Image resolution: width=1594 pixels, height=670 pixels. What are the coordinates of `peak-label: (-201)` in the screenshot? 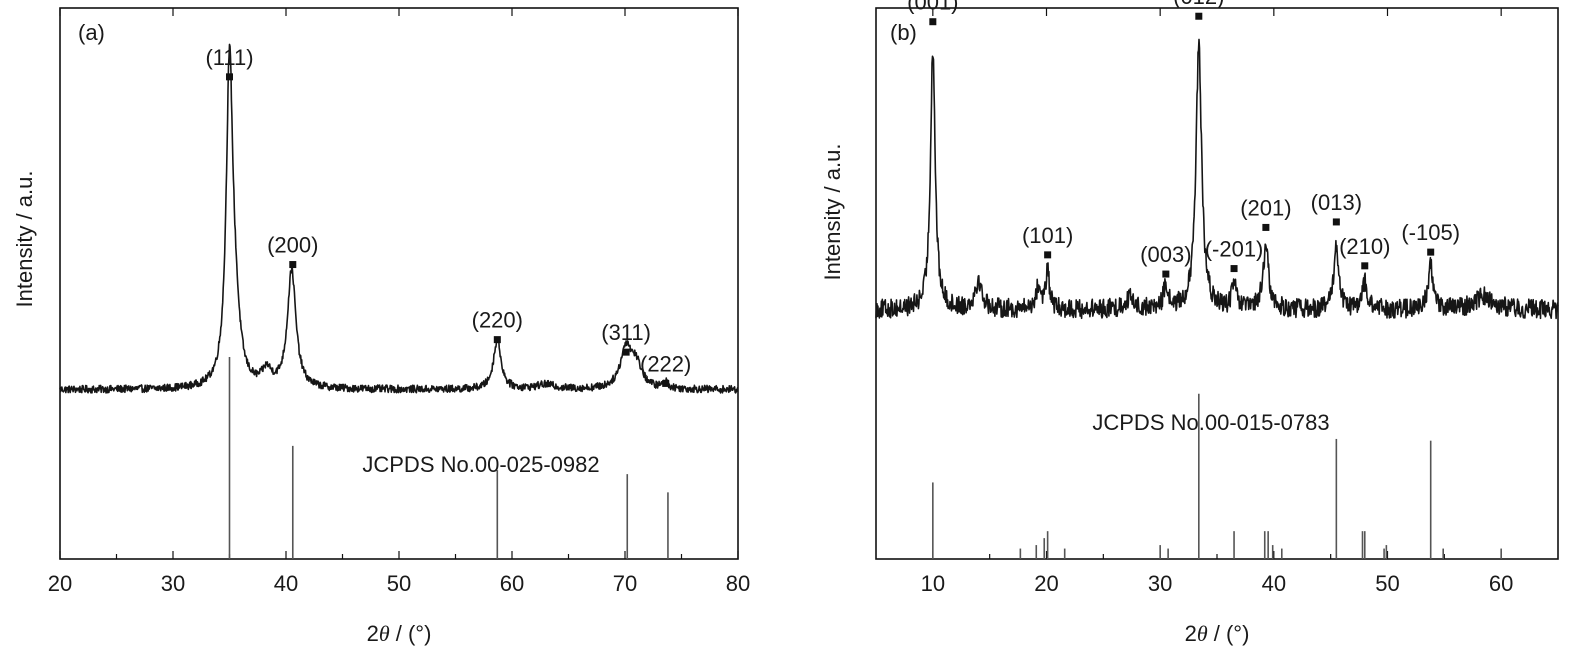 It's located at (1234, 249).